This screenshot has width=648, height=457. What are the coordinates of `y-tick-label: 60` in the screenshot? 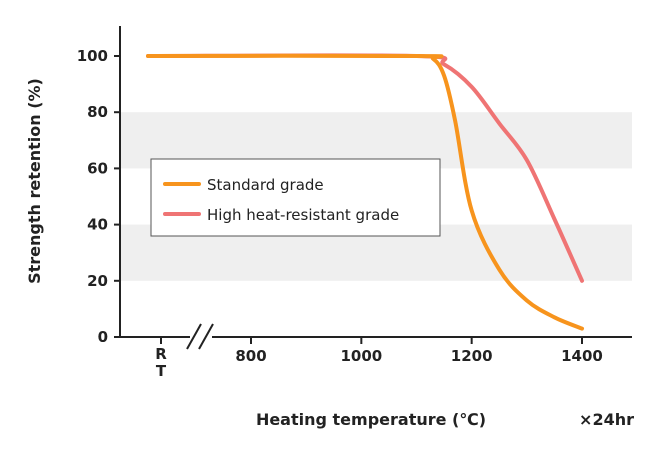 It's located at (97, 168).